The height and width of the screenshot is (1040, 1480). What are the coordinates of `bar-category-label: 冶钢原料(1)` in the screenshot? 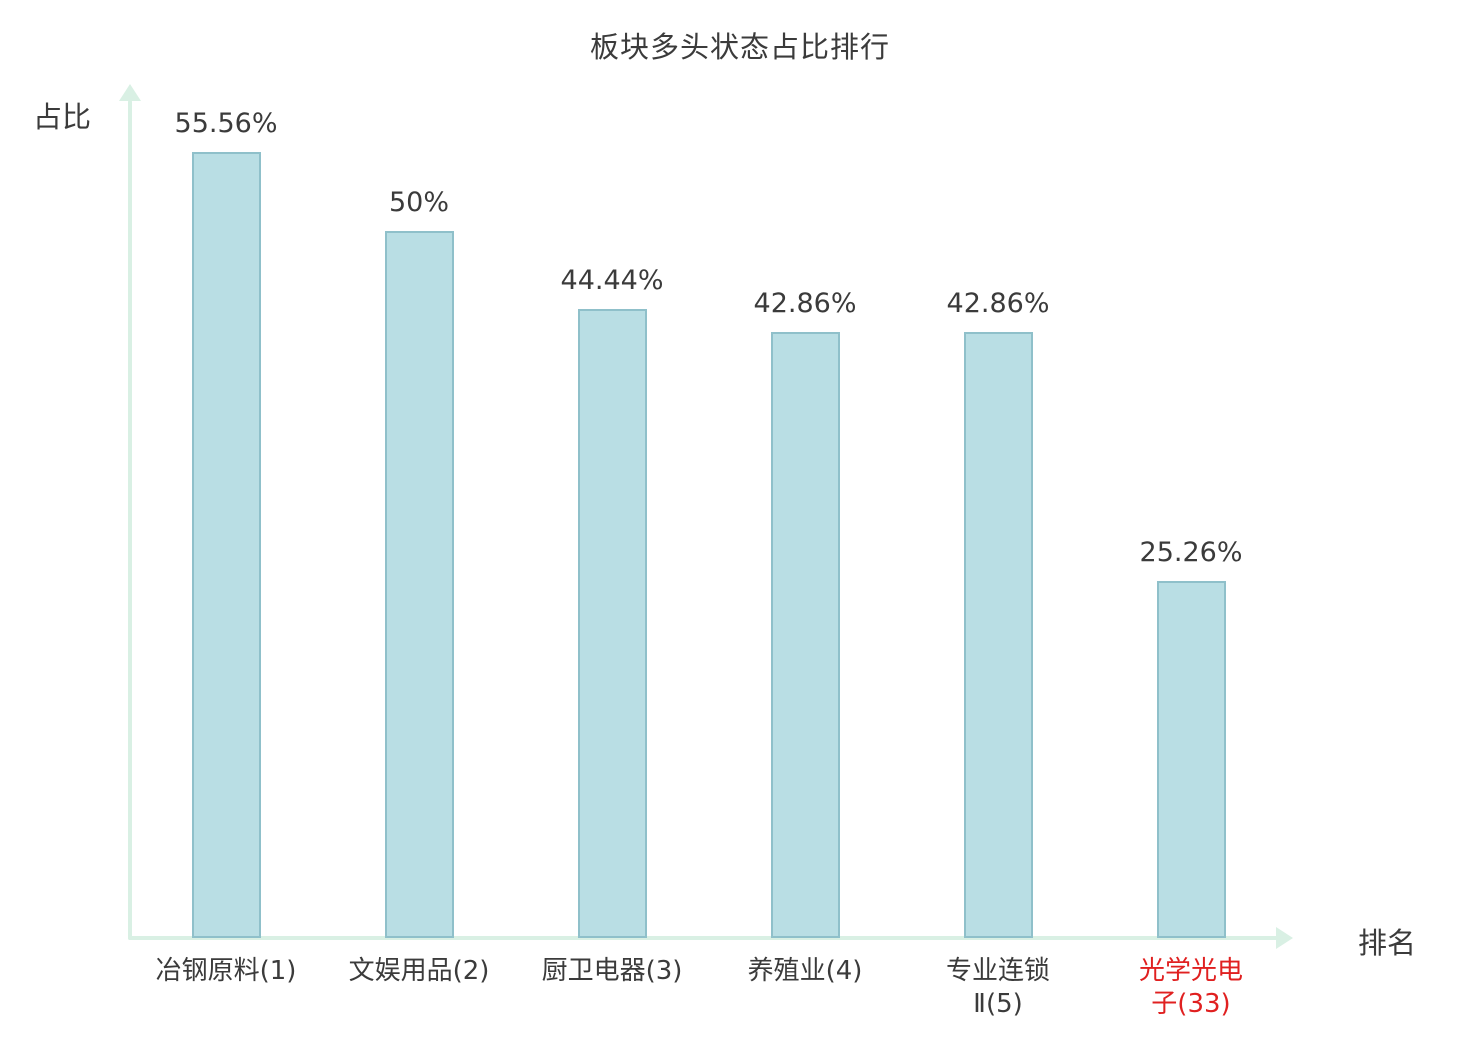 It's located at (226, 971).